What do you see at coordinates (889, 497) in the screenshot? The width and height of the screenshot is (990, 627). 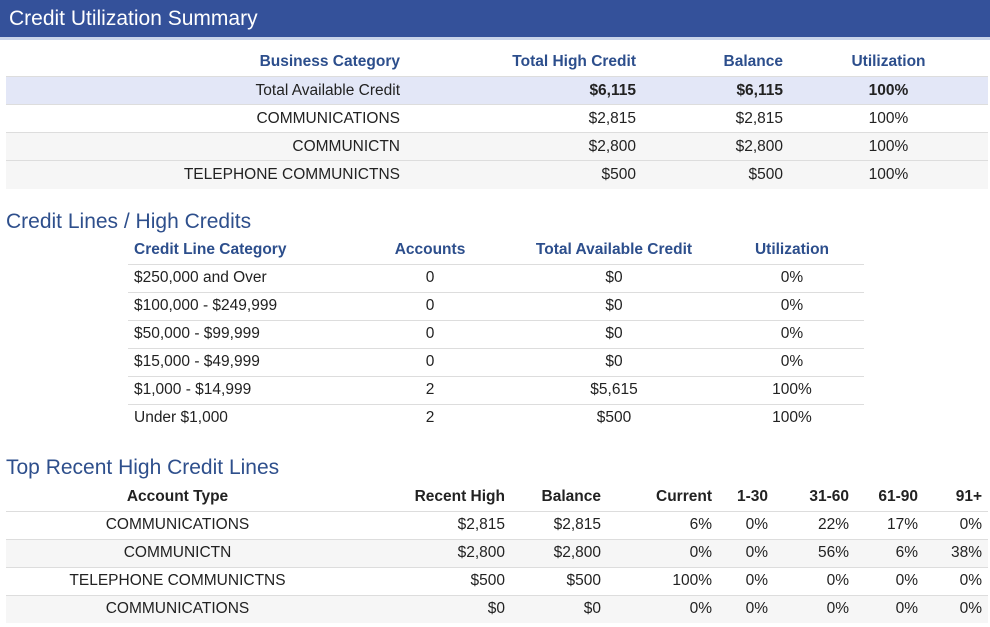 I see `column-header: 61-90` at bounding box center [889, 497].